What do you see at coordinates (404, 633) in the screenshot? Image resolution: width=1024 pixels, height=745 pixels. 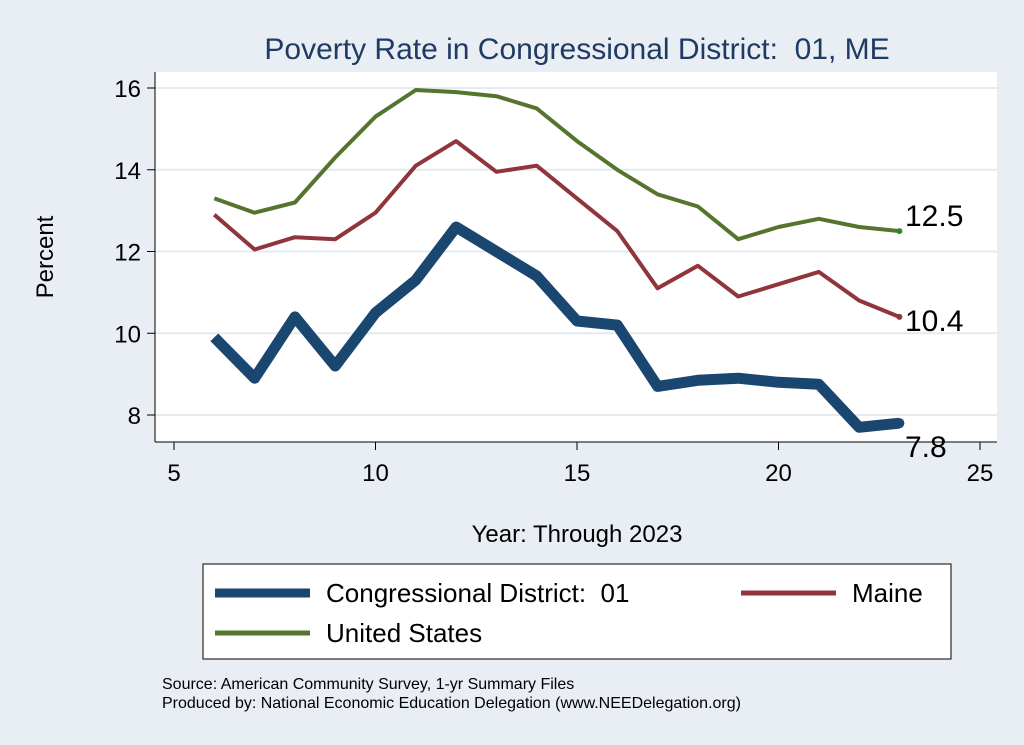 I see `legend-label-us: United States` at bounding box center [404, 633].